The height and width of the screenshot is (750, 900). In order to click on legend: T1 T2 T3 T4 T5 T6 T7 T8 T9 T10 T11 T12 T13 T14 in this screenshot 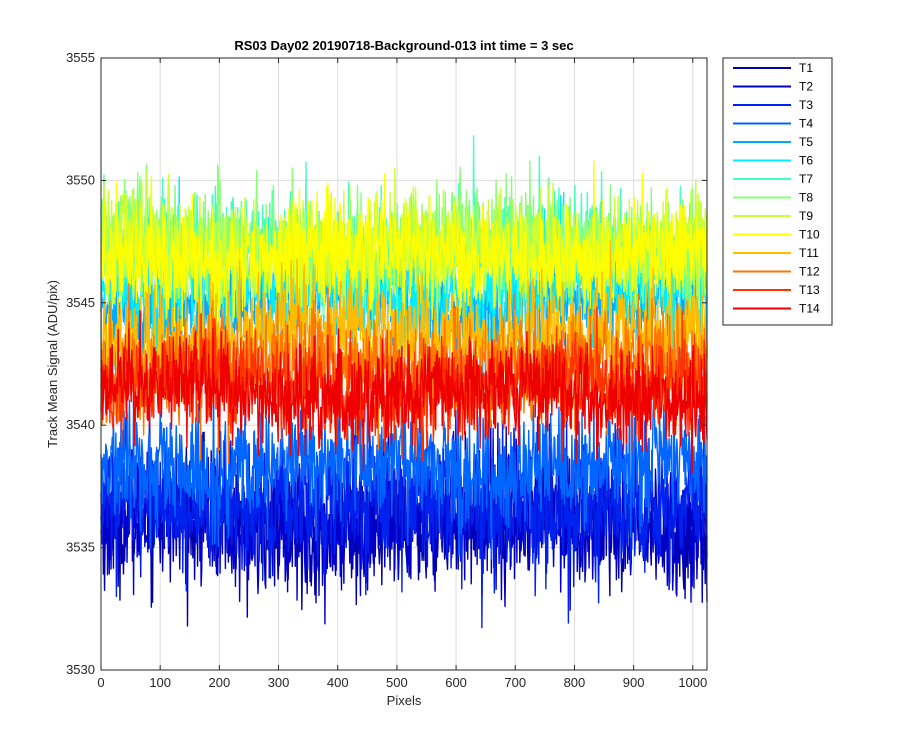, I will do `click(777, 191)`.